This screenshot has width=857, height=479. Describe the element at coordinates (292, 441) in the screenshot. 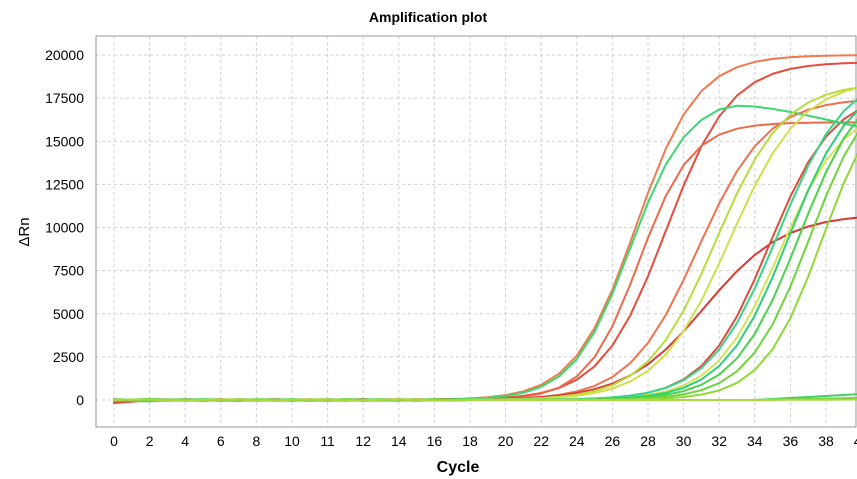

I see `x-tick-label: 10` at that location.